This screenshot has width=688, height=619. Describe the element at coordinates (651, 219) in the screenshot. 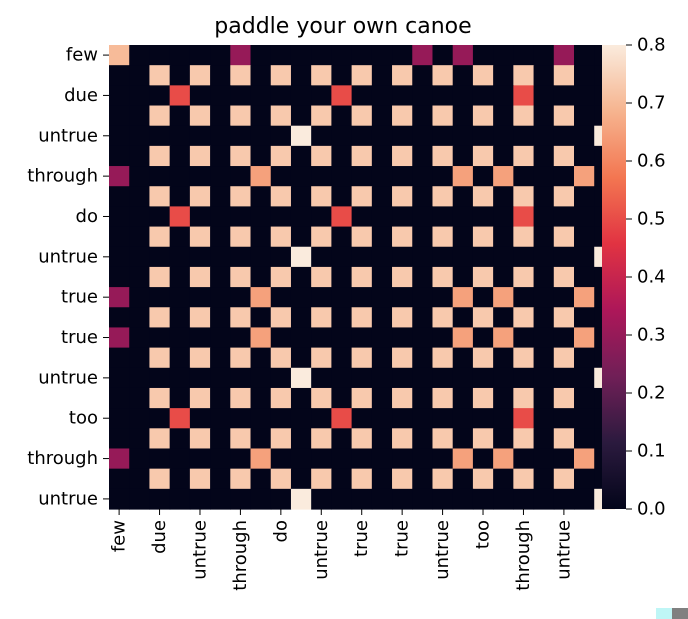

I see `colorbar-tick-label: 0.5` at that location.